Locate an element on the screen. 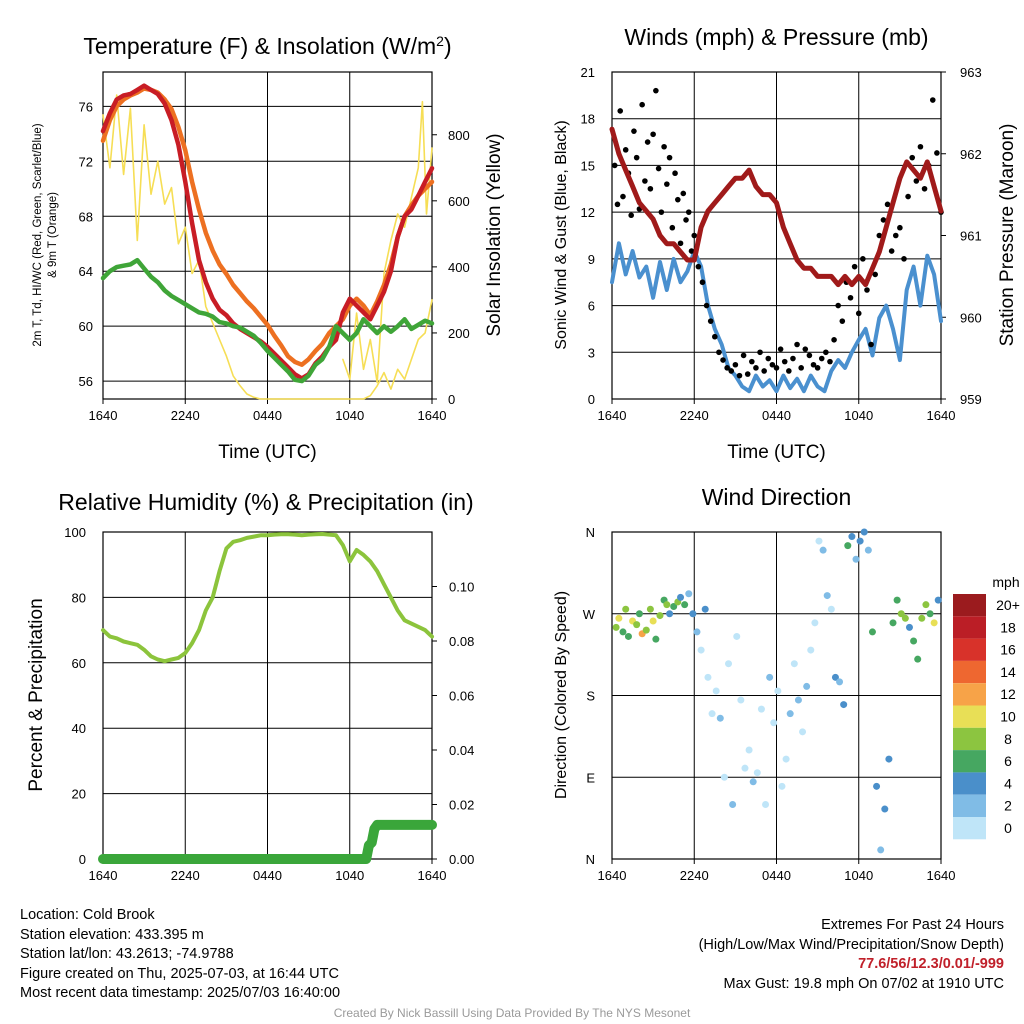 This screenshot has height=1024, width=1024. winds-x-tick: 1640 is located at coordinates (941, 415).